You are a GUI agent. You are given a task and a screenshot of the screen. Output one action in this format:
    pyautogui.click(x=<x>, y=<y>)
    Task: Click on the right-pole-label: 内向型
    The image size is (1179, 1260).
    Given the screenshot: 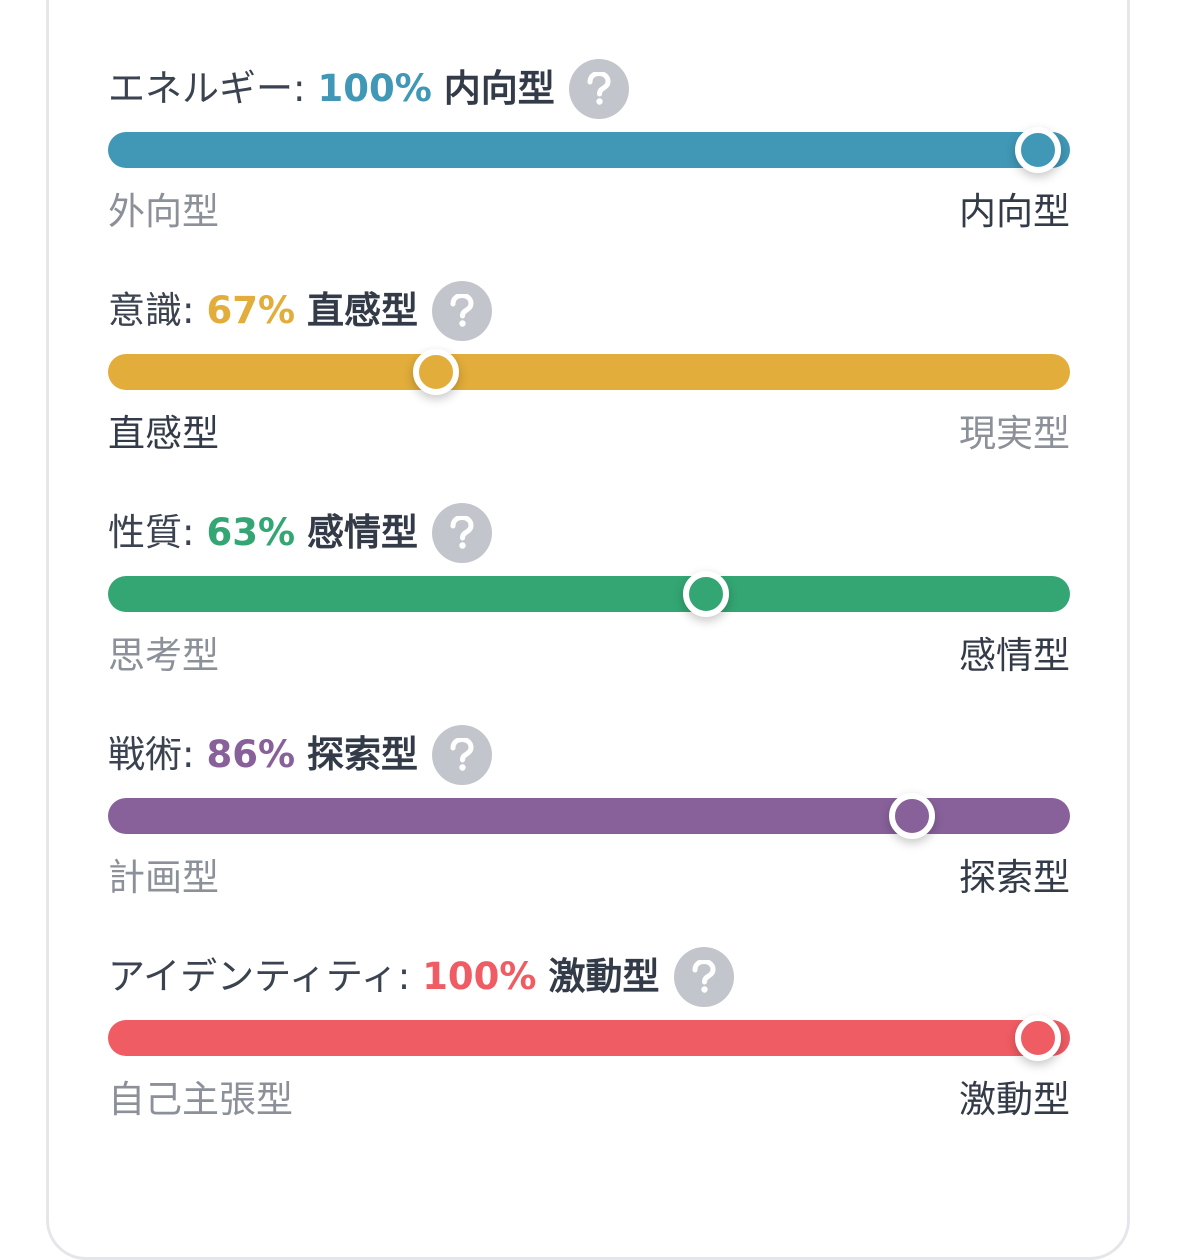 What is the action you would take?
    pyautogui.click(x=1014, y=211)
    